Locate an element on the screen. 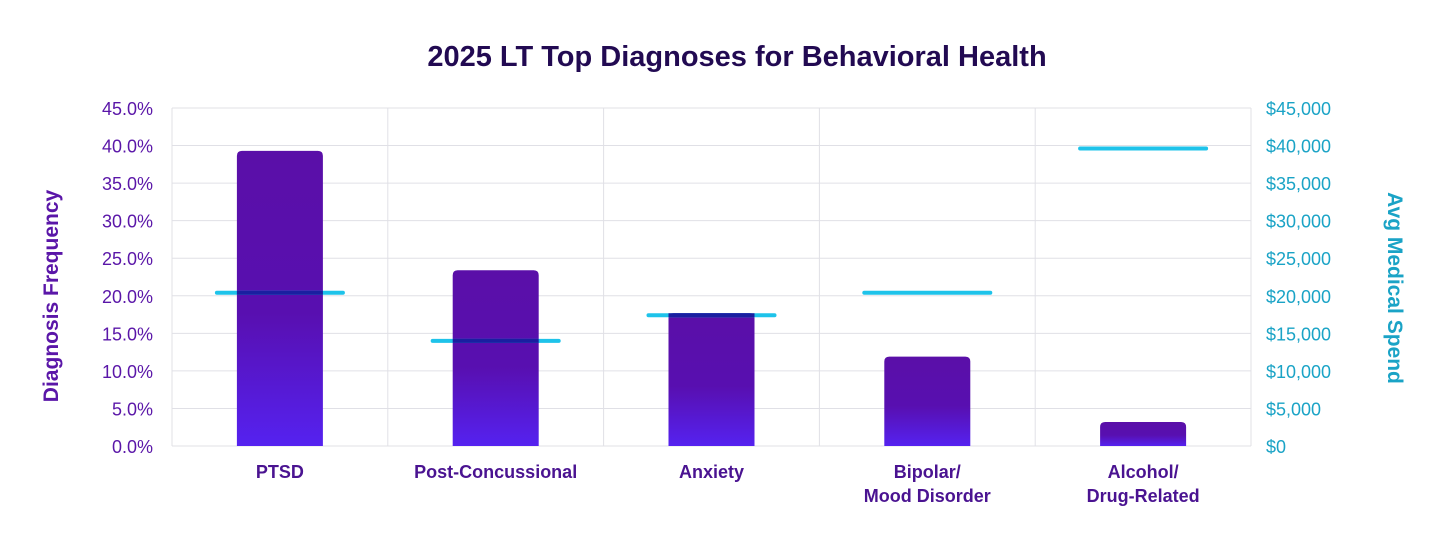 The width and height of the screenshot is (1440, 552). left-tick-label: 0.0% is located at coordinates (132, 447).